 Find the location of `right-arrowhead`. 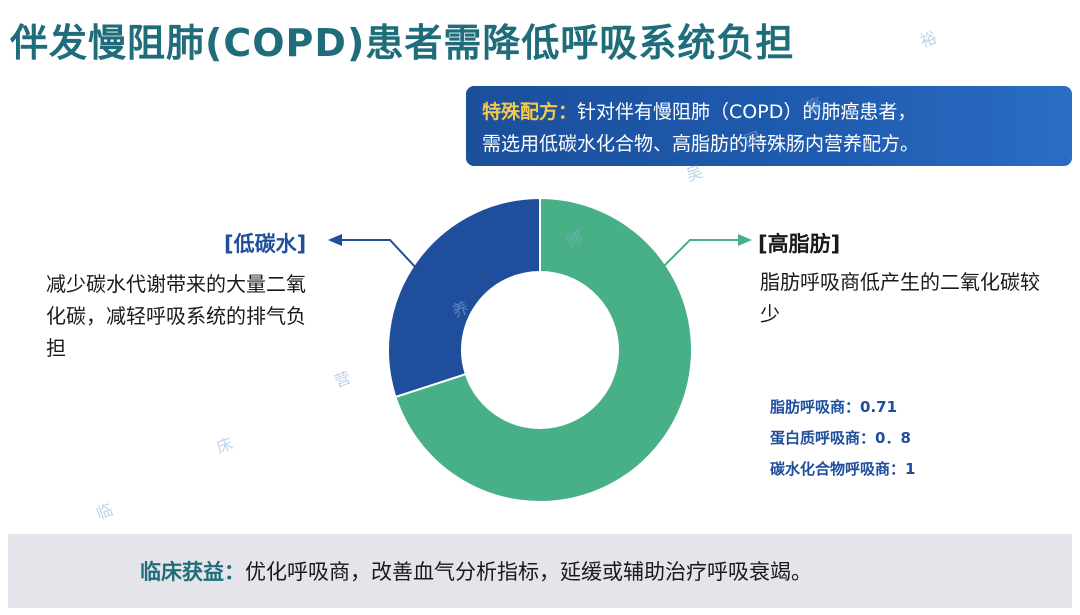

right-arrowhead is located at coordinates (745, 240).